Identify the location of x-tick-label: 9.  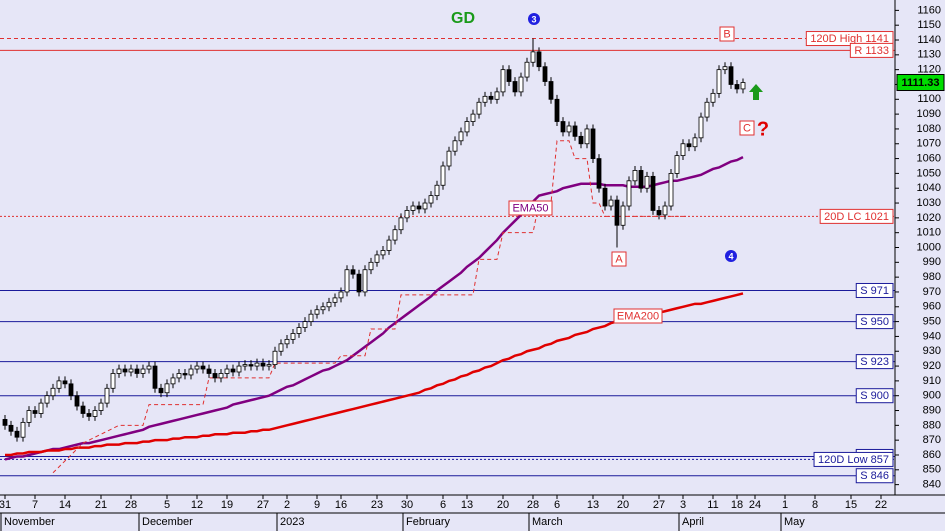
(317, 505).